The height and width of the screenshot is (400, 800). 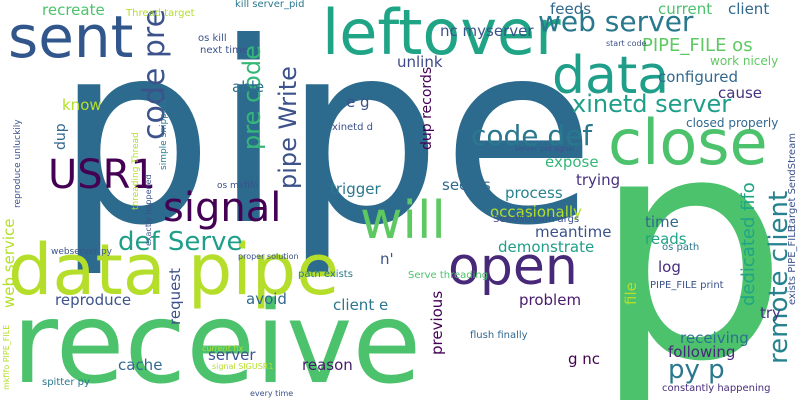 I want to click on word-dup: dup, so click(x=61, y=136).